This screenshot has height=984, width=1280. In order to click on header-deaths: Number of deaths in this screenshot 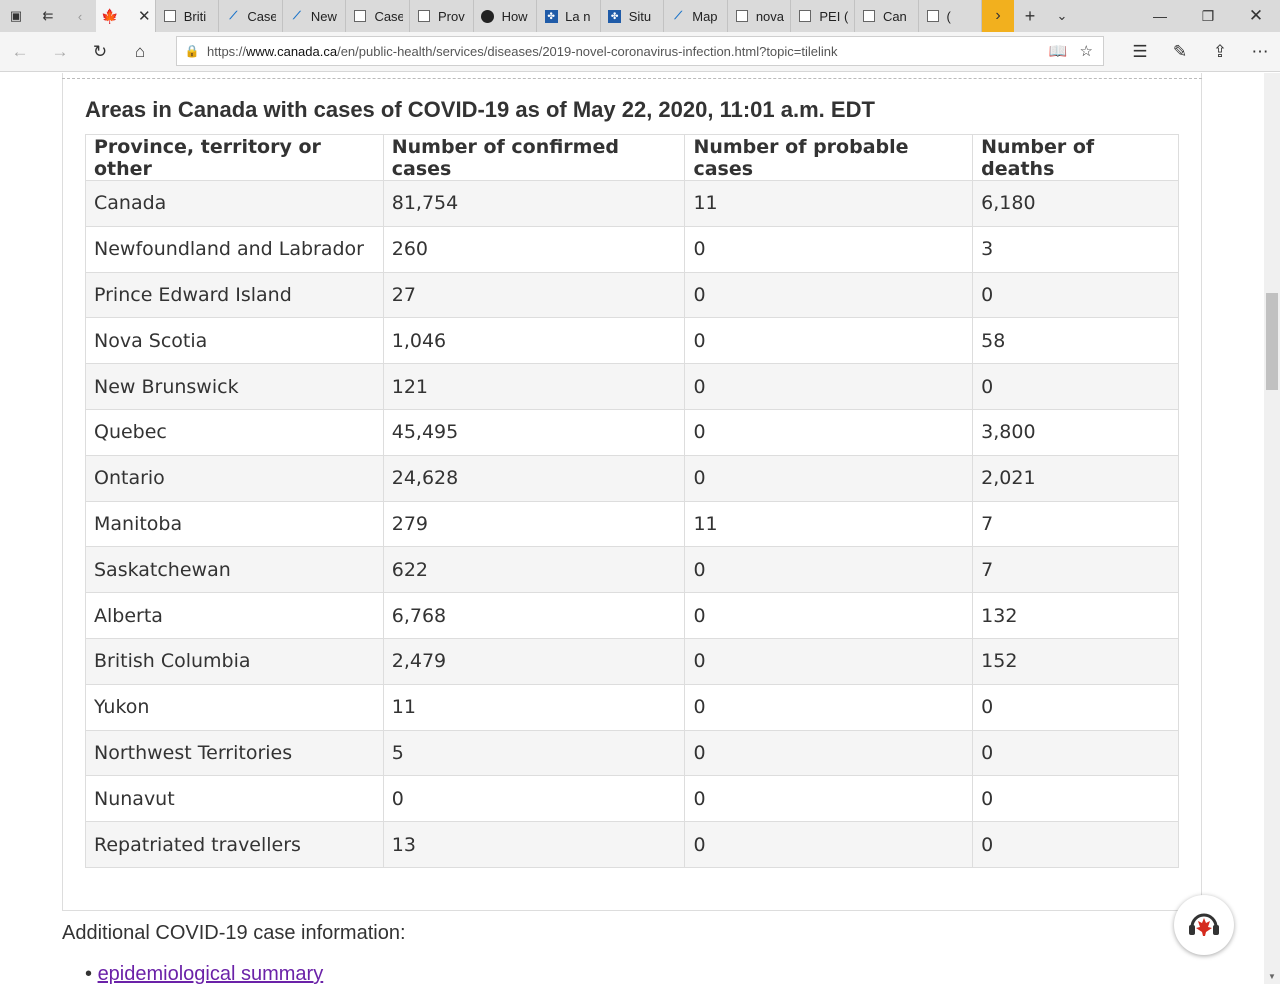, I will do `click(1075, 157)`.